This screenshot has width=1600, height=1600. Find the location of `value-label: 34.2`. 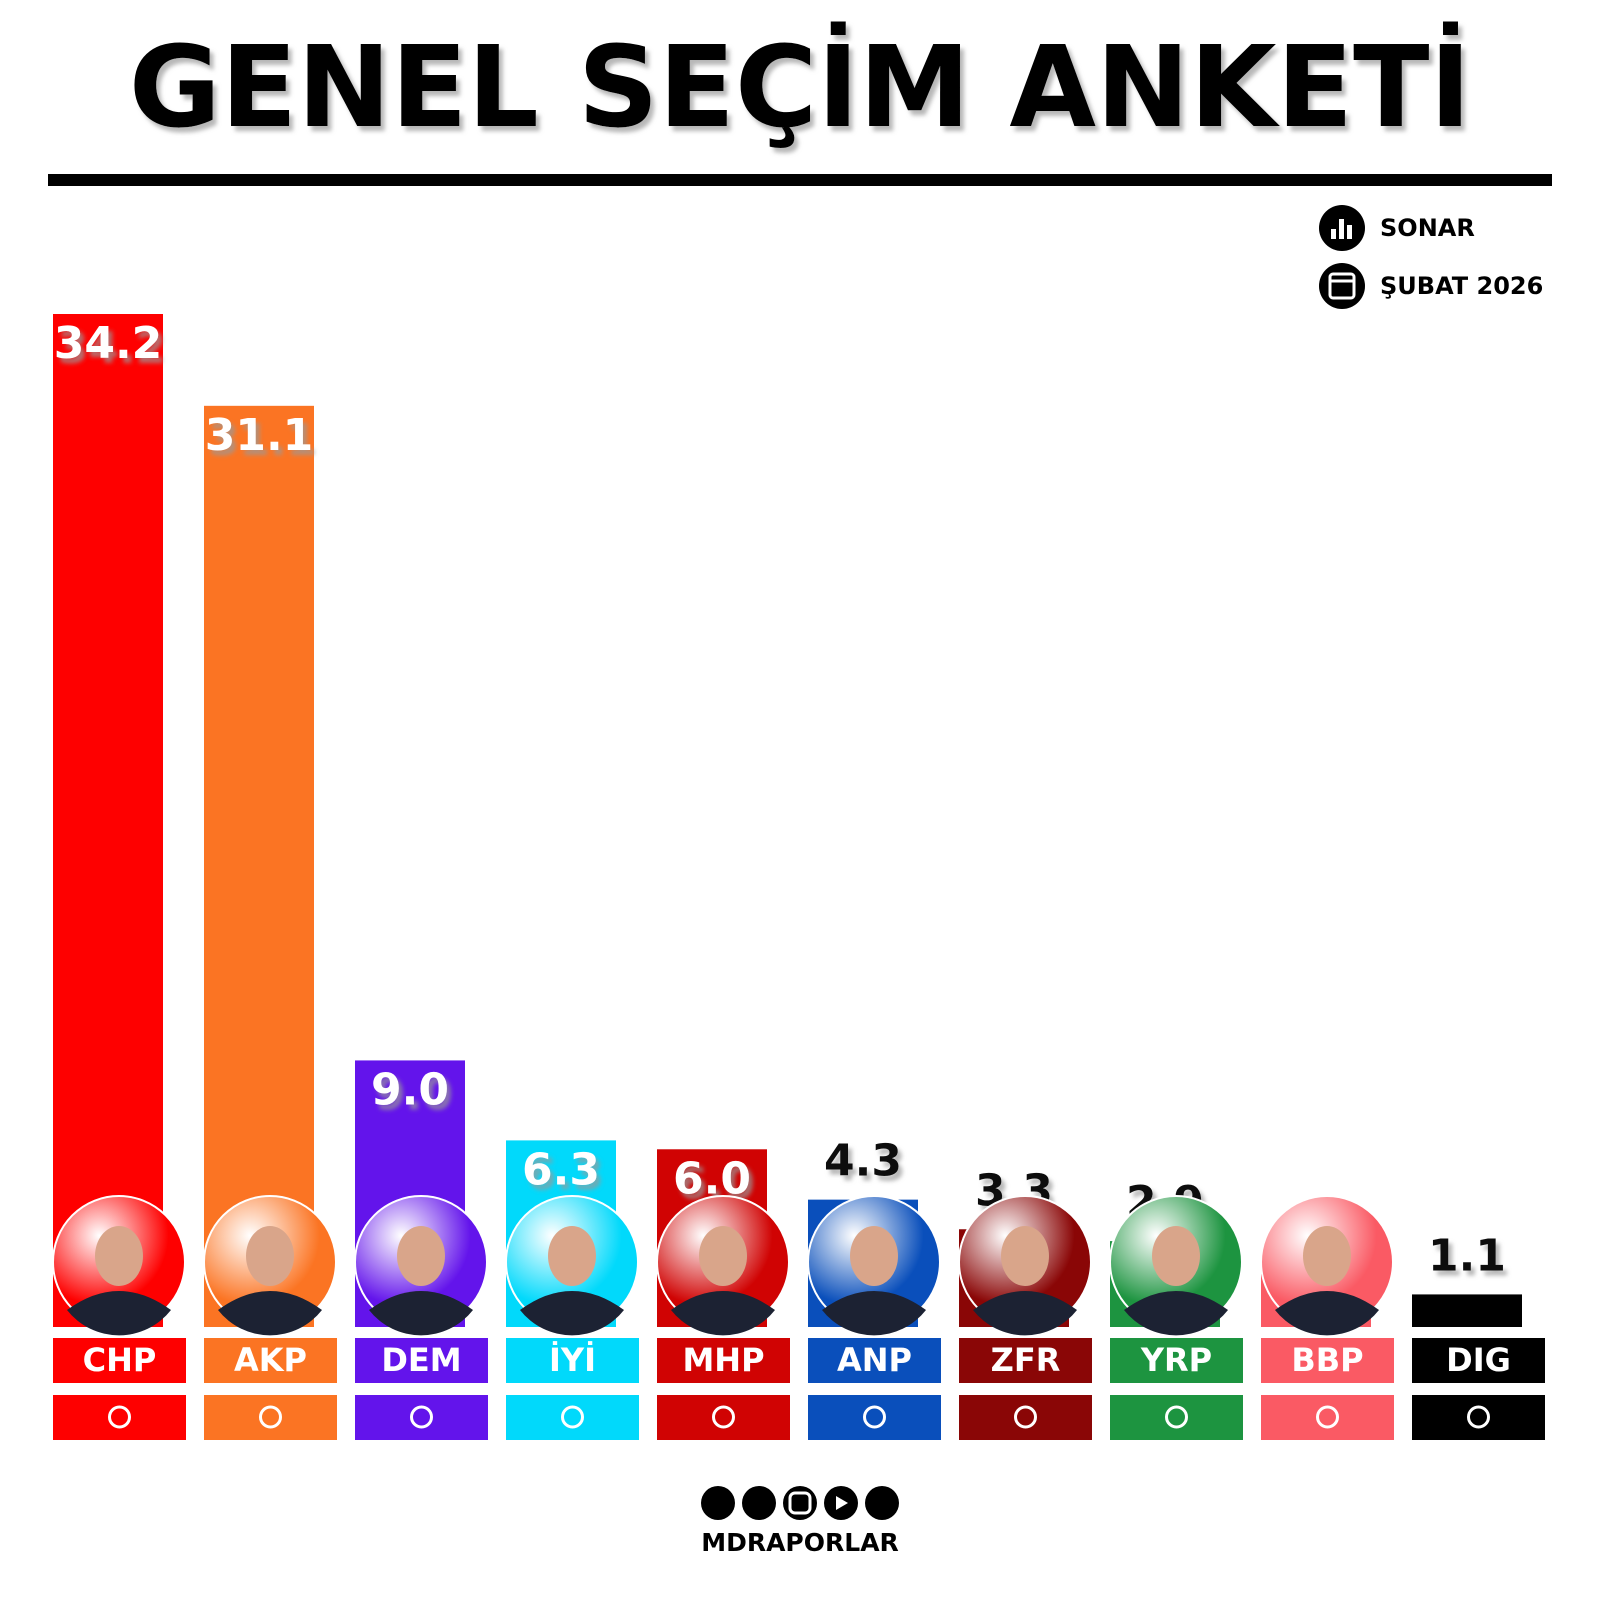

value-label: 34.2 is located at coordinates (108, 343).